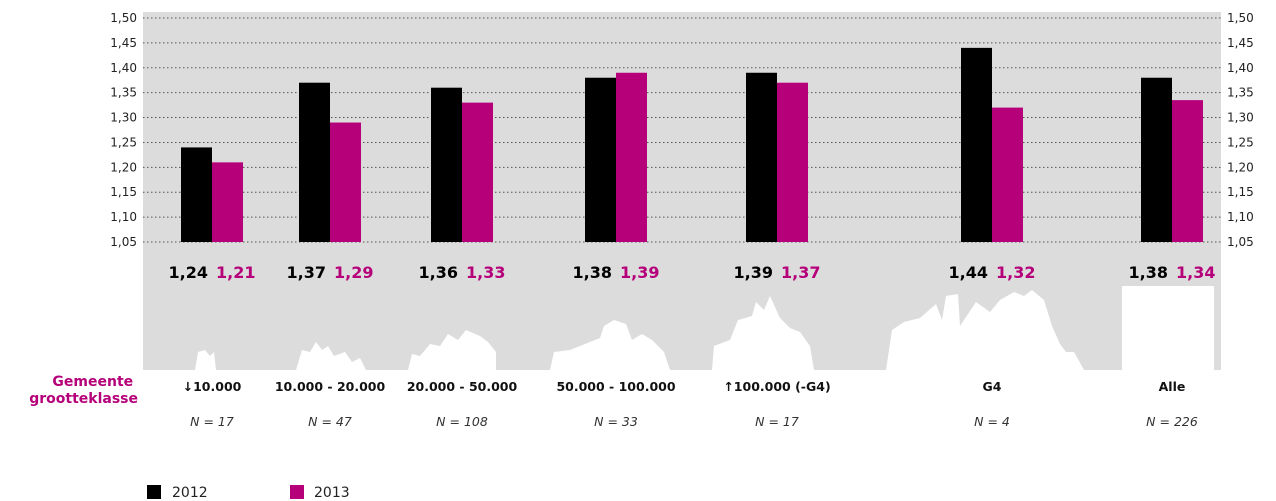 The height and width of the screenshot is (501, 1276). Describe the element at coordinates (123, 217) in the screenshot. I see `y-tick-label-left: 1,10` at that location.